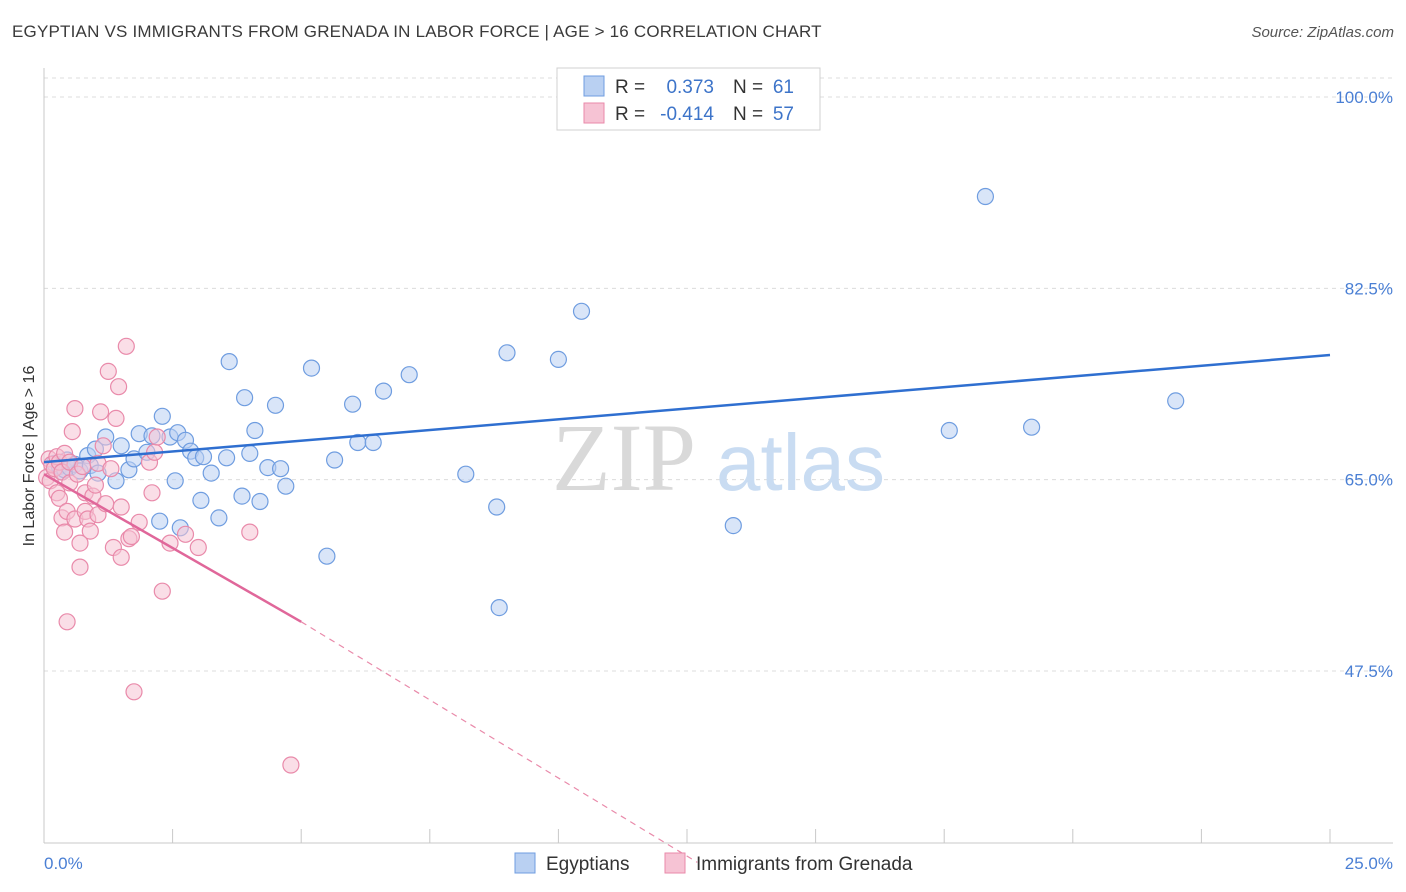 This screenshot has width=1406, height=892. I want to click on watermark: ZIP atlas, so click(718, 457).